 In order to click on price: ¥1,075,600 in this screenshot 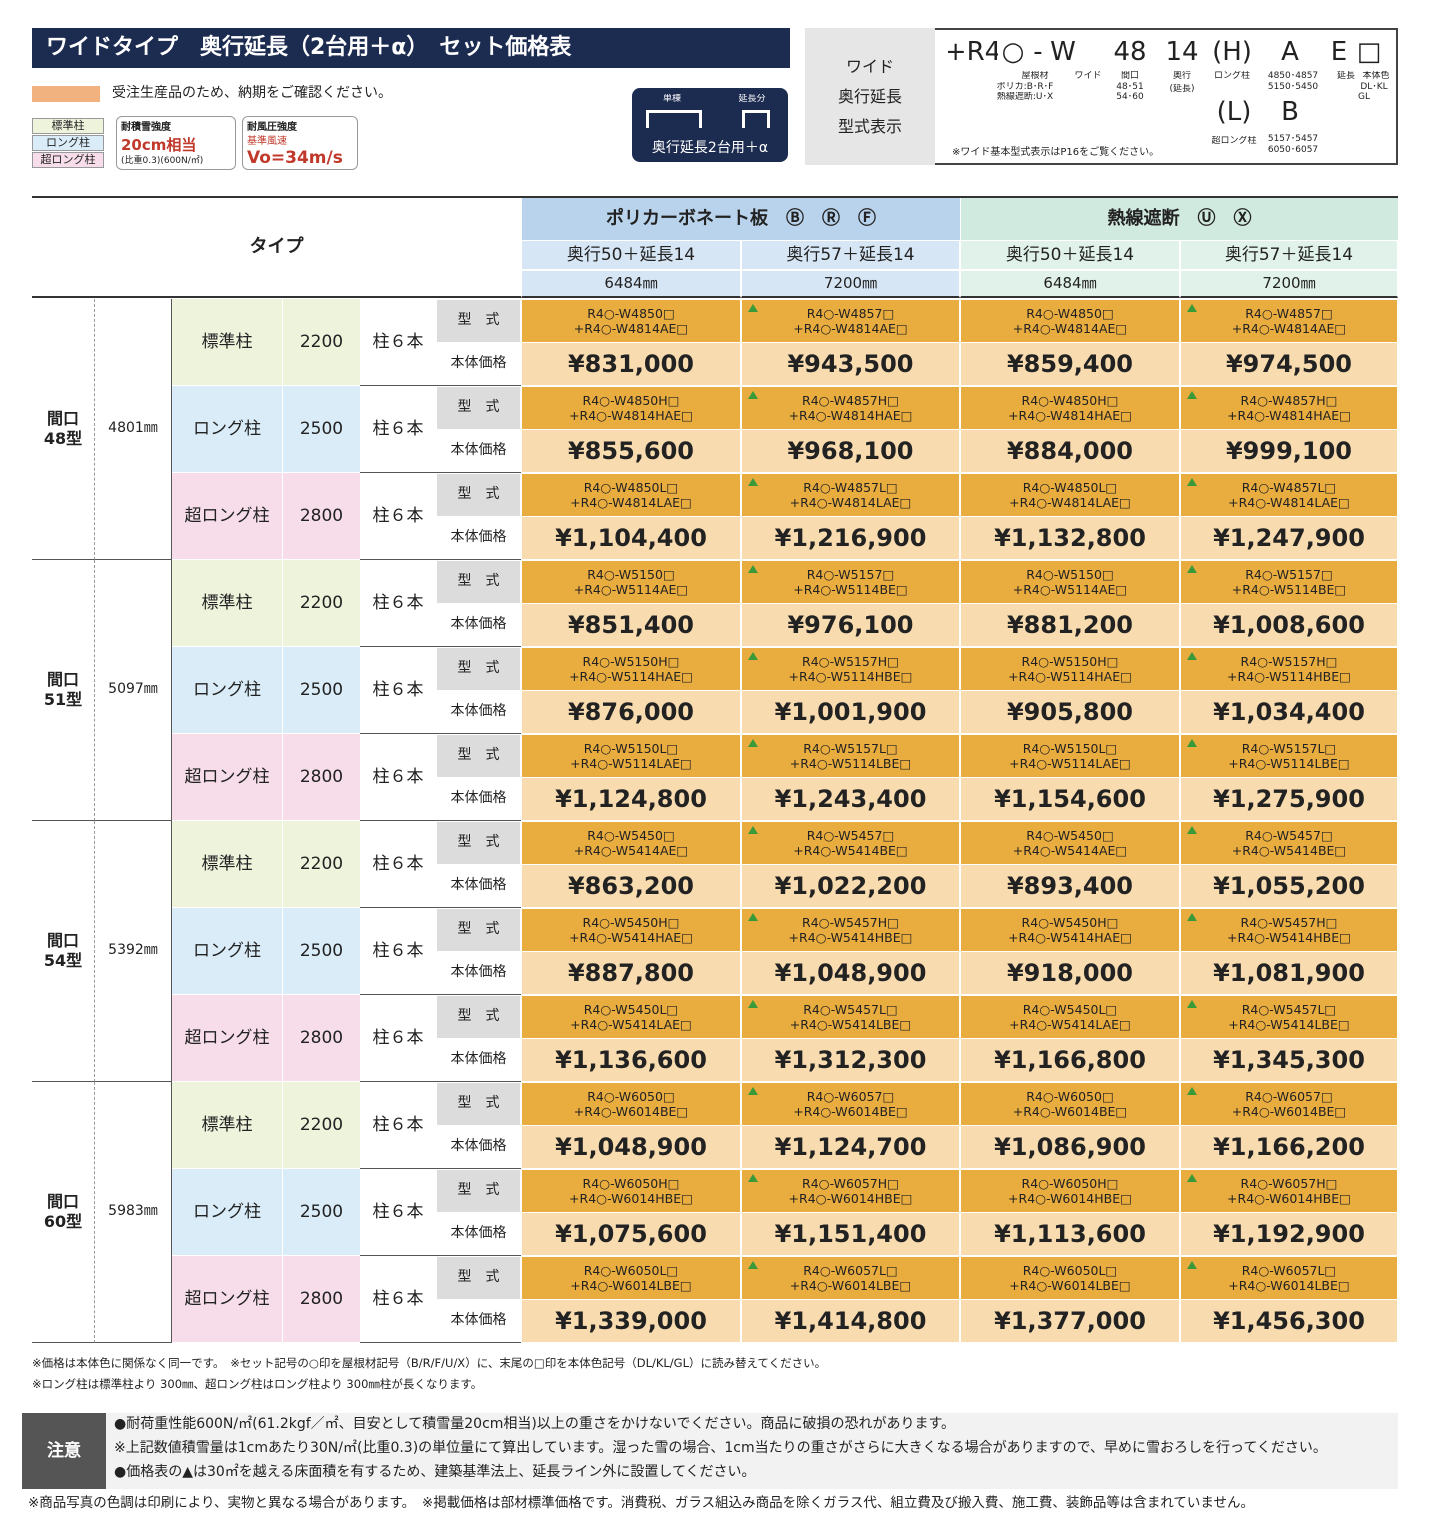, I will do `click(631, 1234)`.